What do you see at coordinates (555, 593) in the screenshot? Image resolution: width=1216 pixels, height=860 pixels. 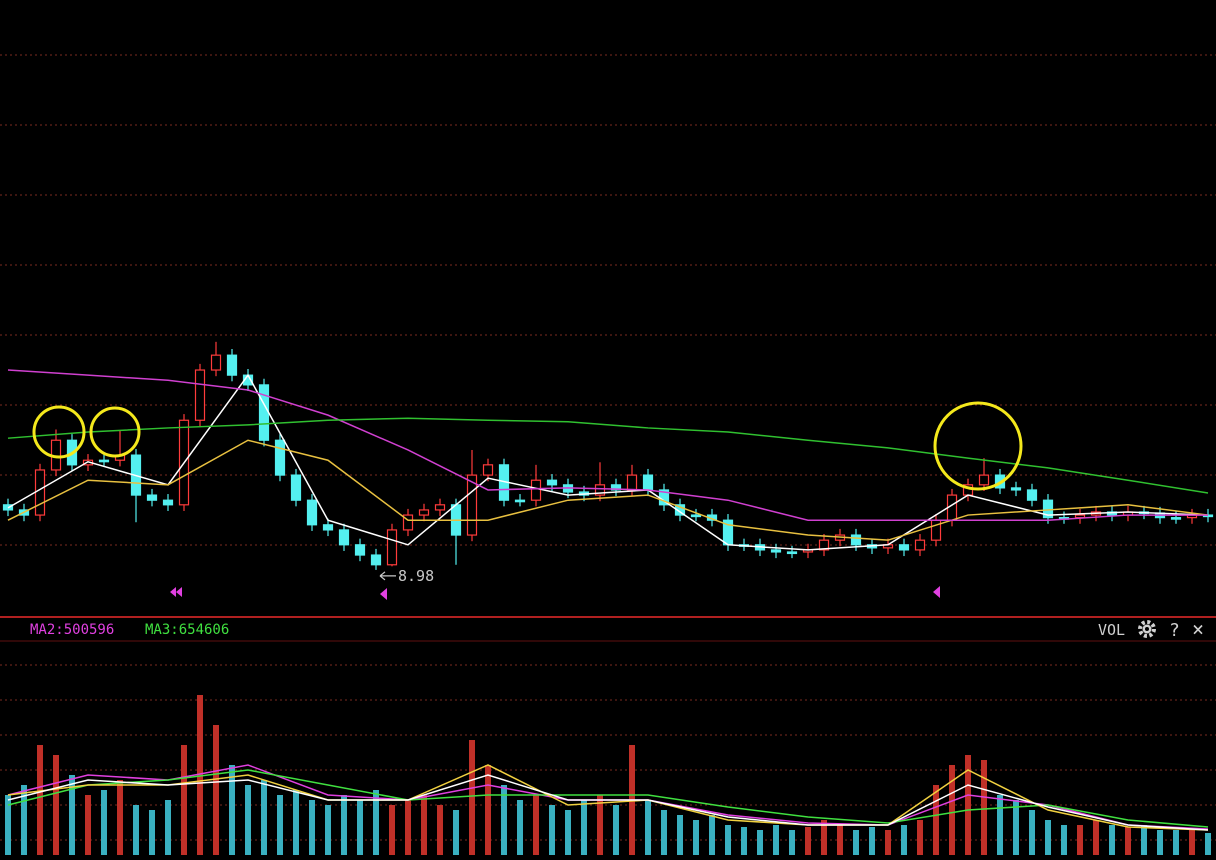 I see `signal-markers` at bounding box center [555, 593].